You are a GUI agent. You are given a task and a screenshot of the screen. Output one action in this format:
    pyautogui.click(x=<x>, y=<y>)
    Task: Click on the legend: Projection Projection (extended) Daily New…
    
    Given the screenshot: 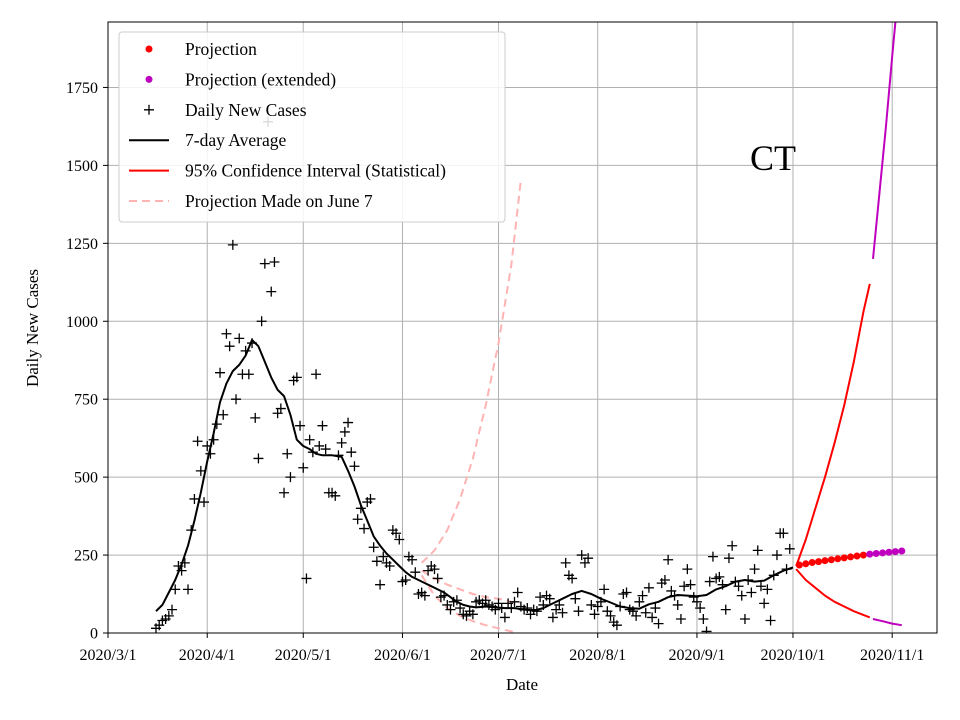 What is the action you would take?
    pyautogui.click(x=312, y=127)
    